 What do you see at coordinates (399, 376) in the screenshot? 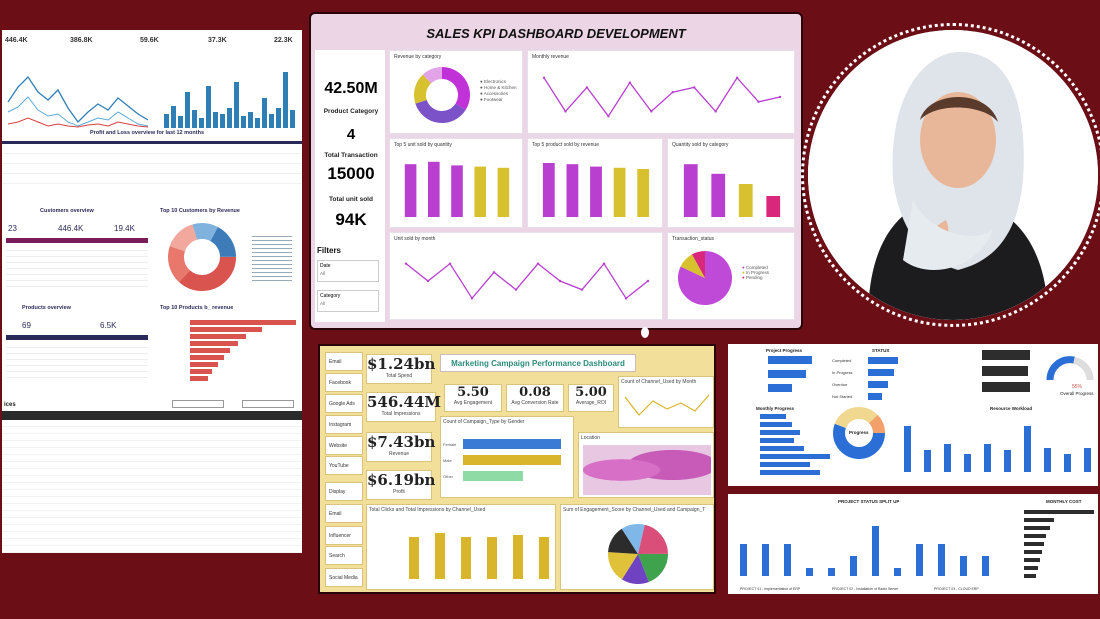
I see `total-spend-label: Total Spend` at bounding box center [399, 376].